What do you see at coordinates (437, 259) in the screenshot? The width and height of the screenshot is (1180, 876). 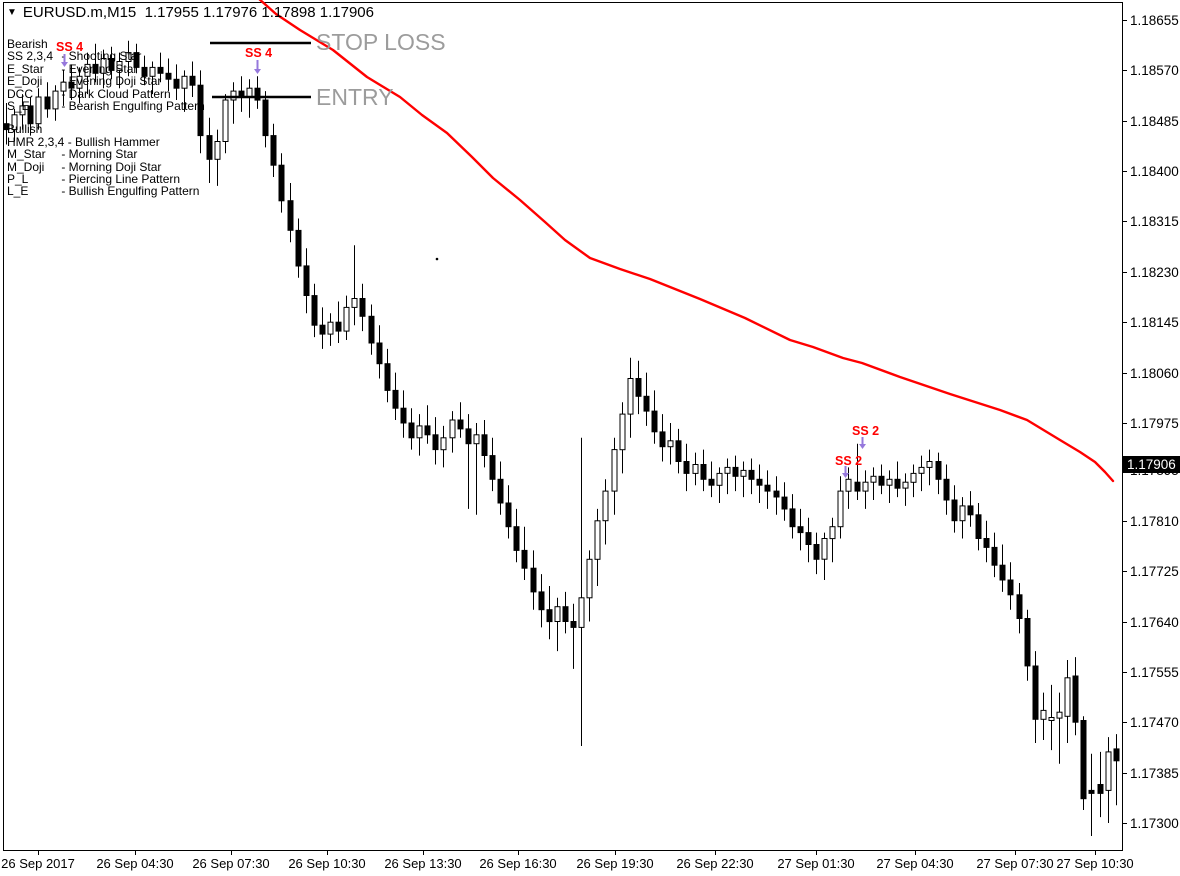 I see `stray-dot` at bounding box center [437, 259].